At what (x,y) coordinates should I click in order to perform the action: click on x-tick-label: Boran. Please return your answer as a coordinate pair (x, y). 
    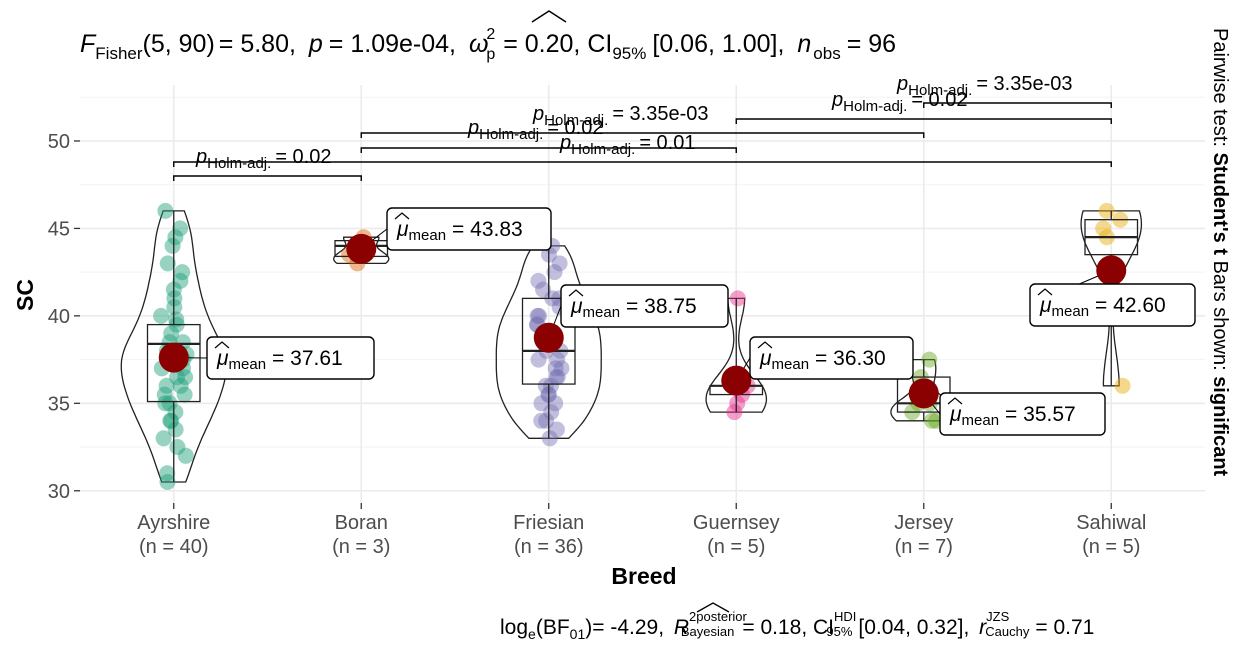
    Looking at the image, I should click on (361, 523).